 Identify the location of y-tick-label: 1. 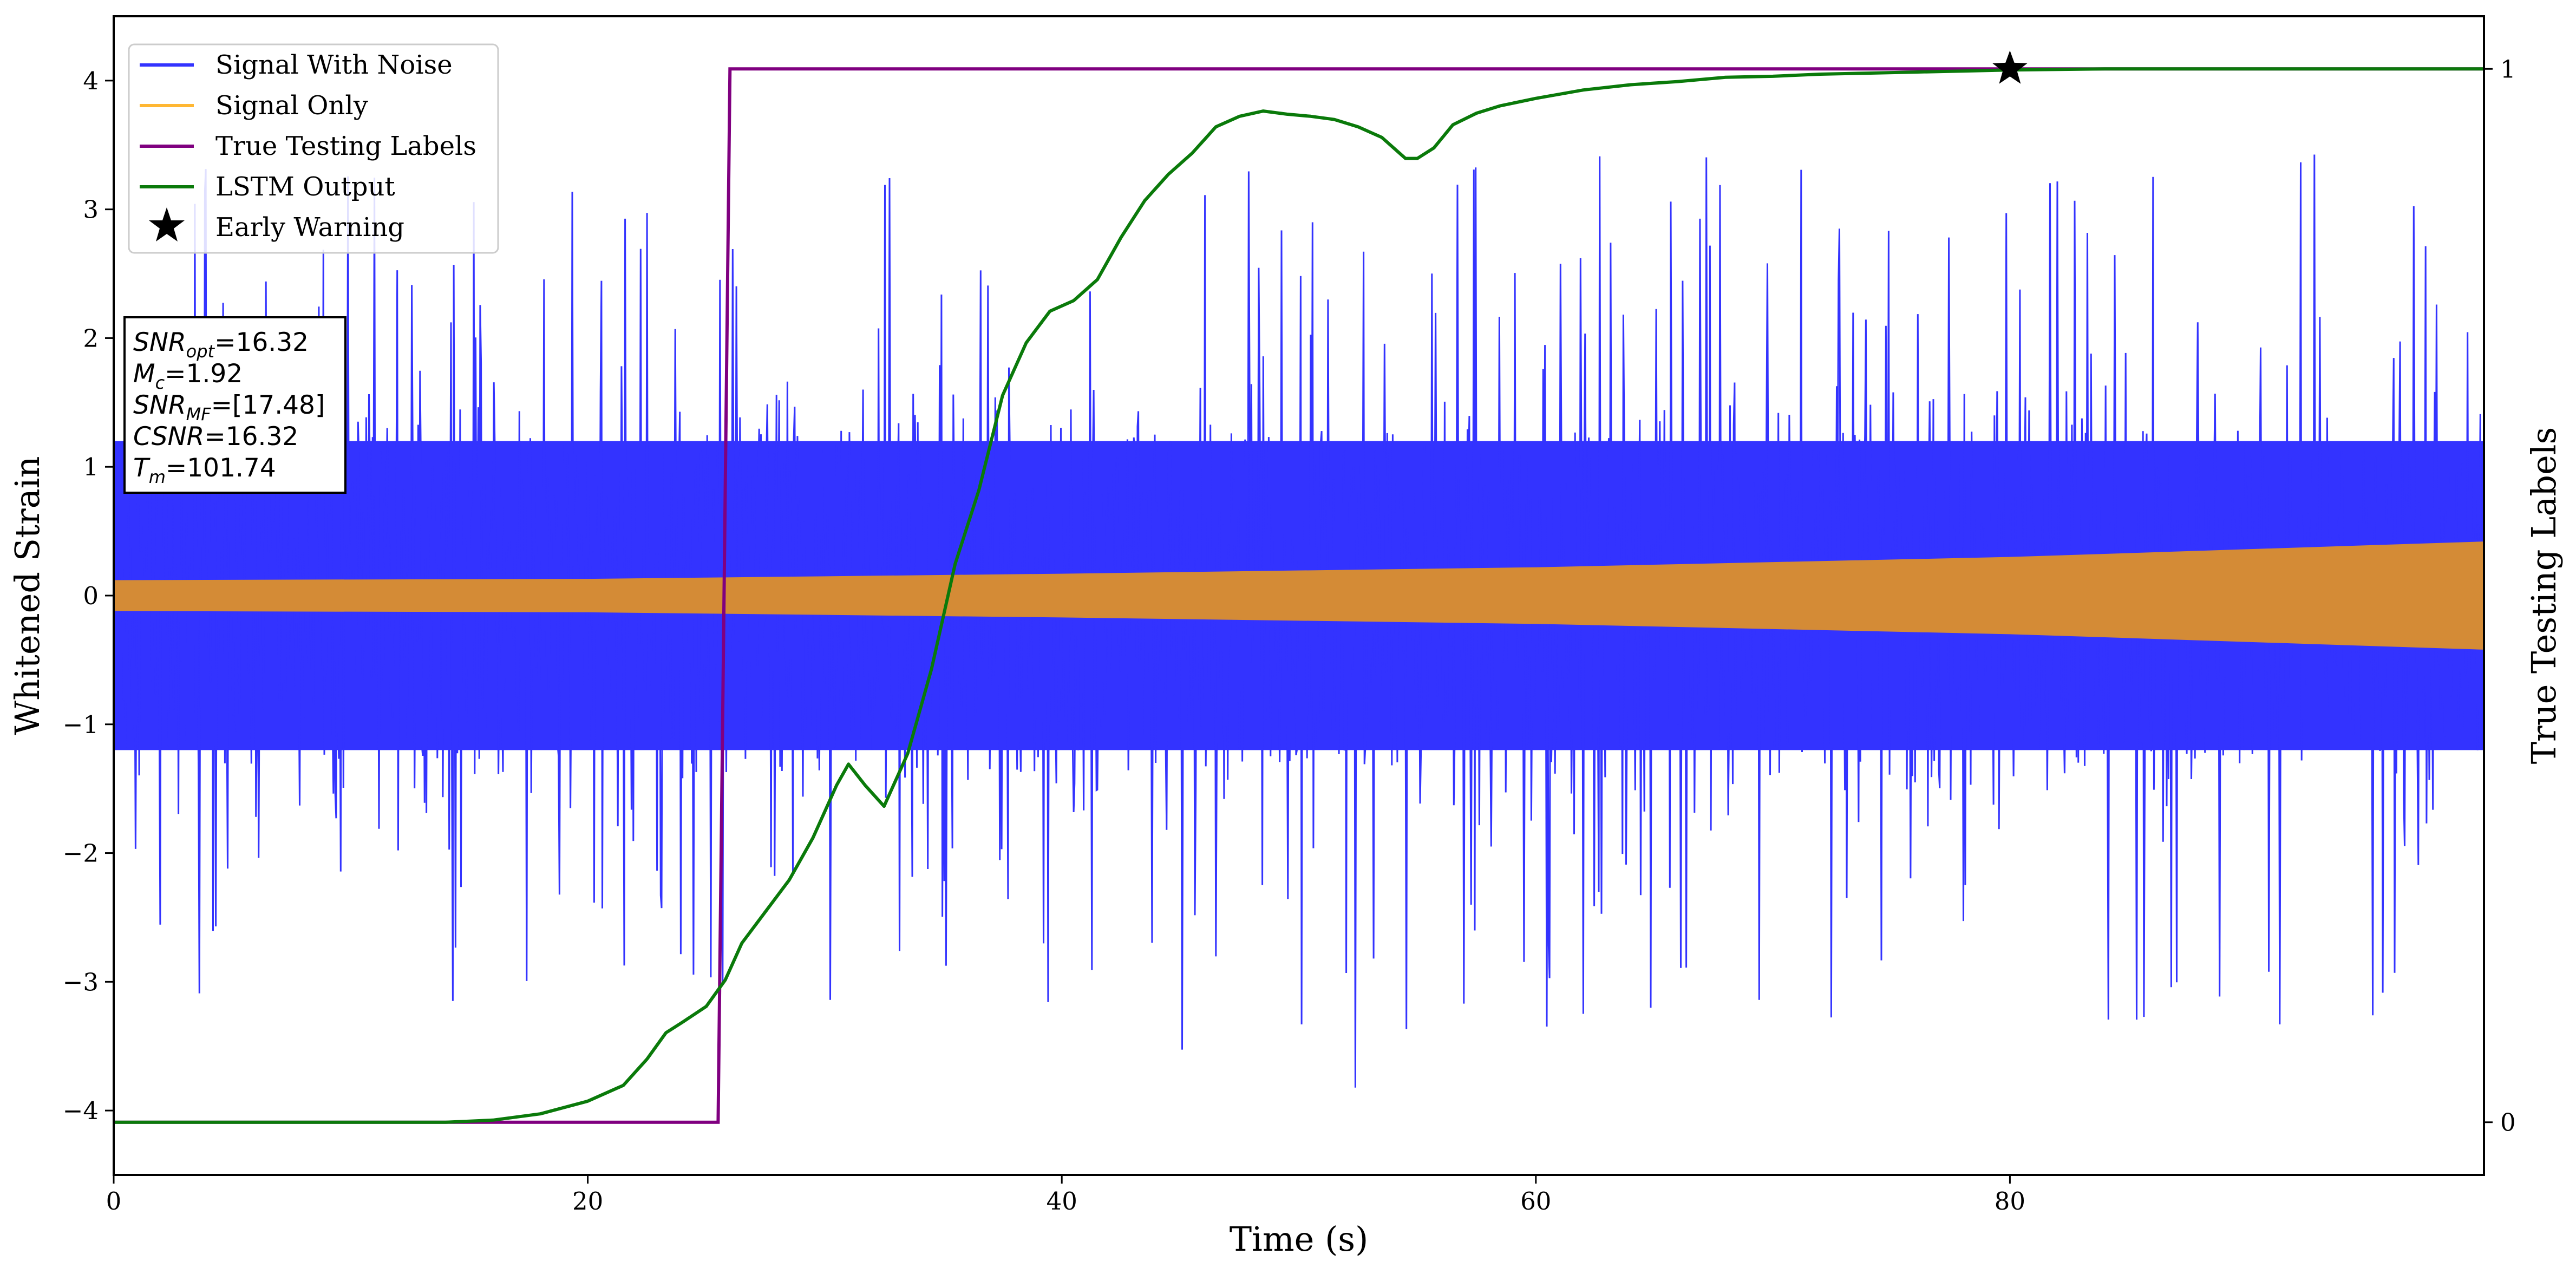
(91, 467).